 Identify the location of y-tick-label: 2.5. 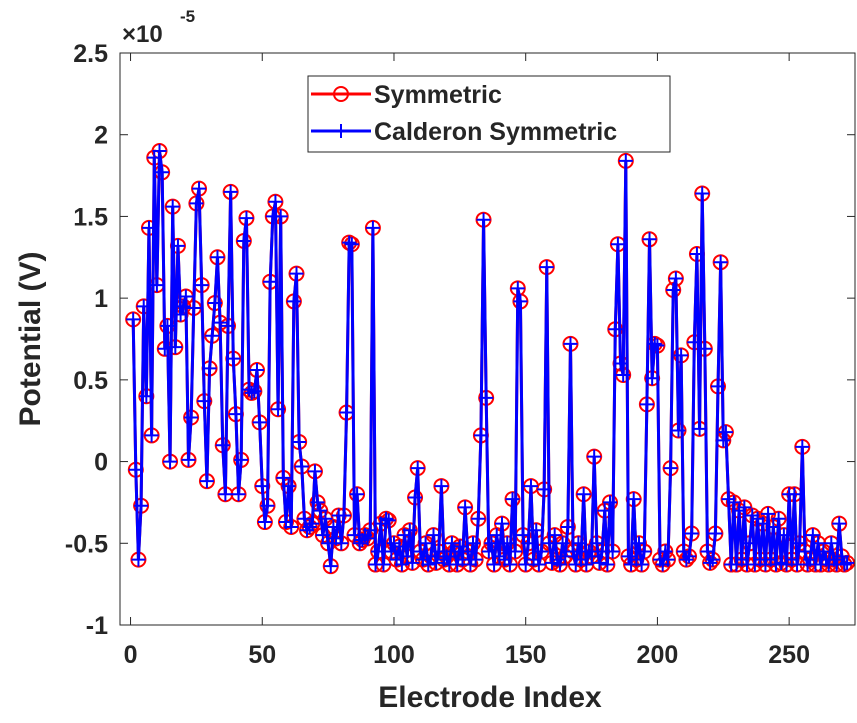
(90, 54).